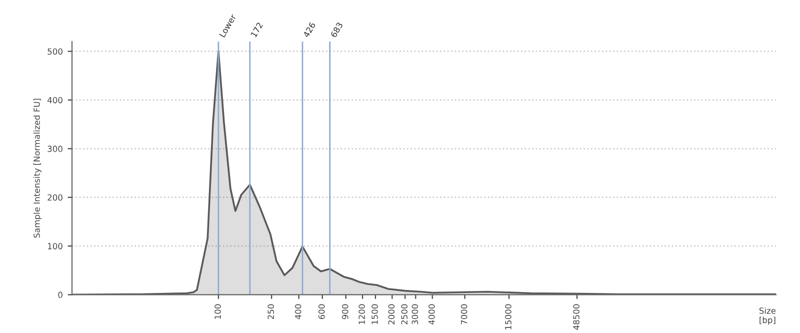  Describe the element at coordinates (55, 51) in the screenshot. I see `y-tick-label: 500` at that location.